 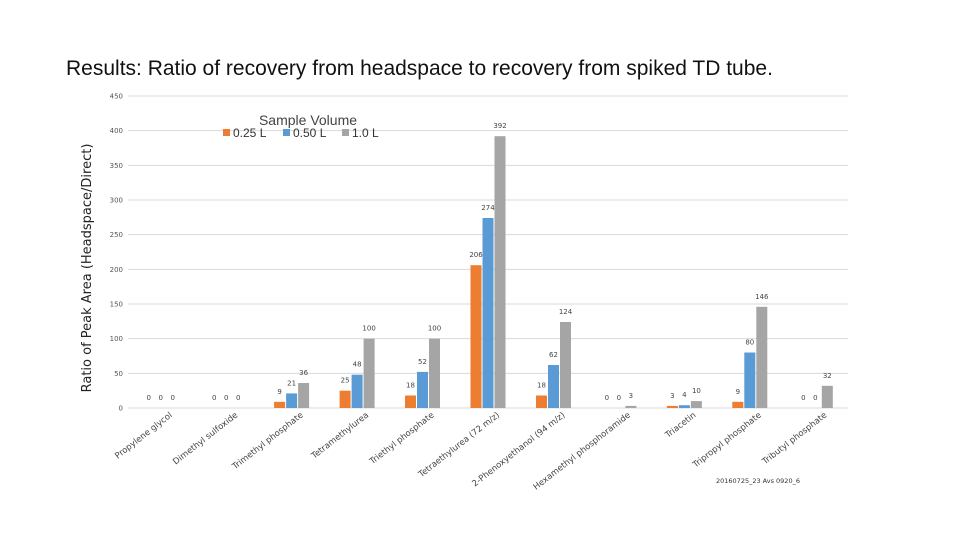 I want to click on y-axis-ticks: 0 50 100 150 200 250 300 350 400 450, so click(x=116, y=253).